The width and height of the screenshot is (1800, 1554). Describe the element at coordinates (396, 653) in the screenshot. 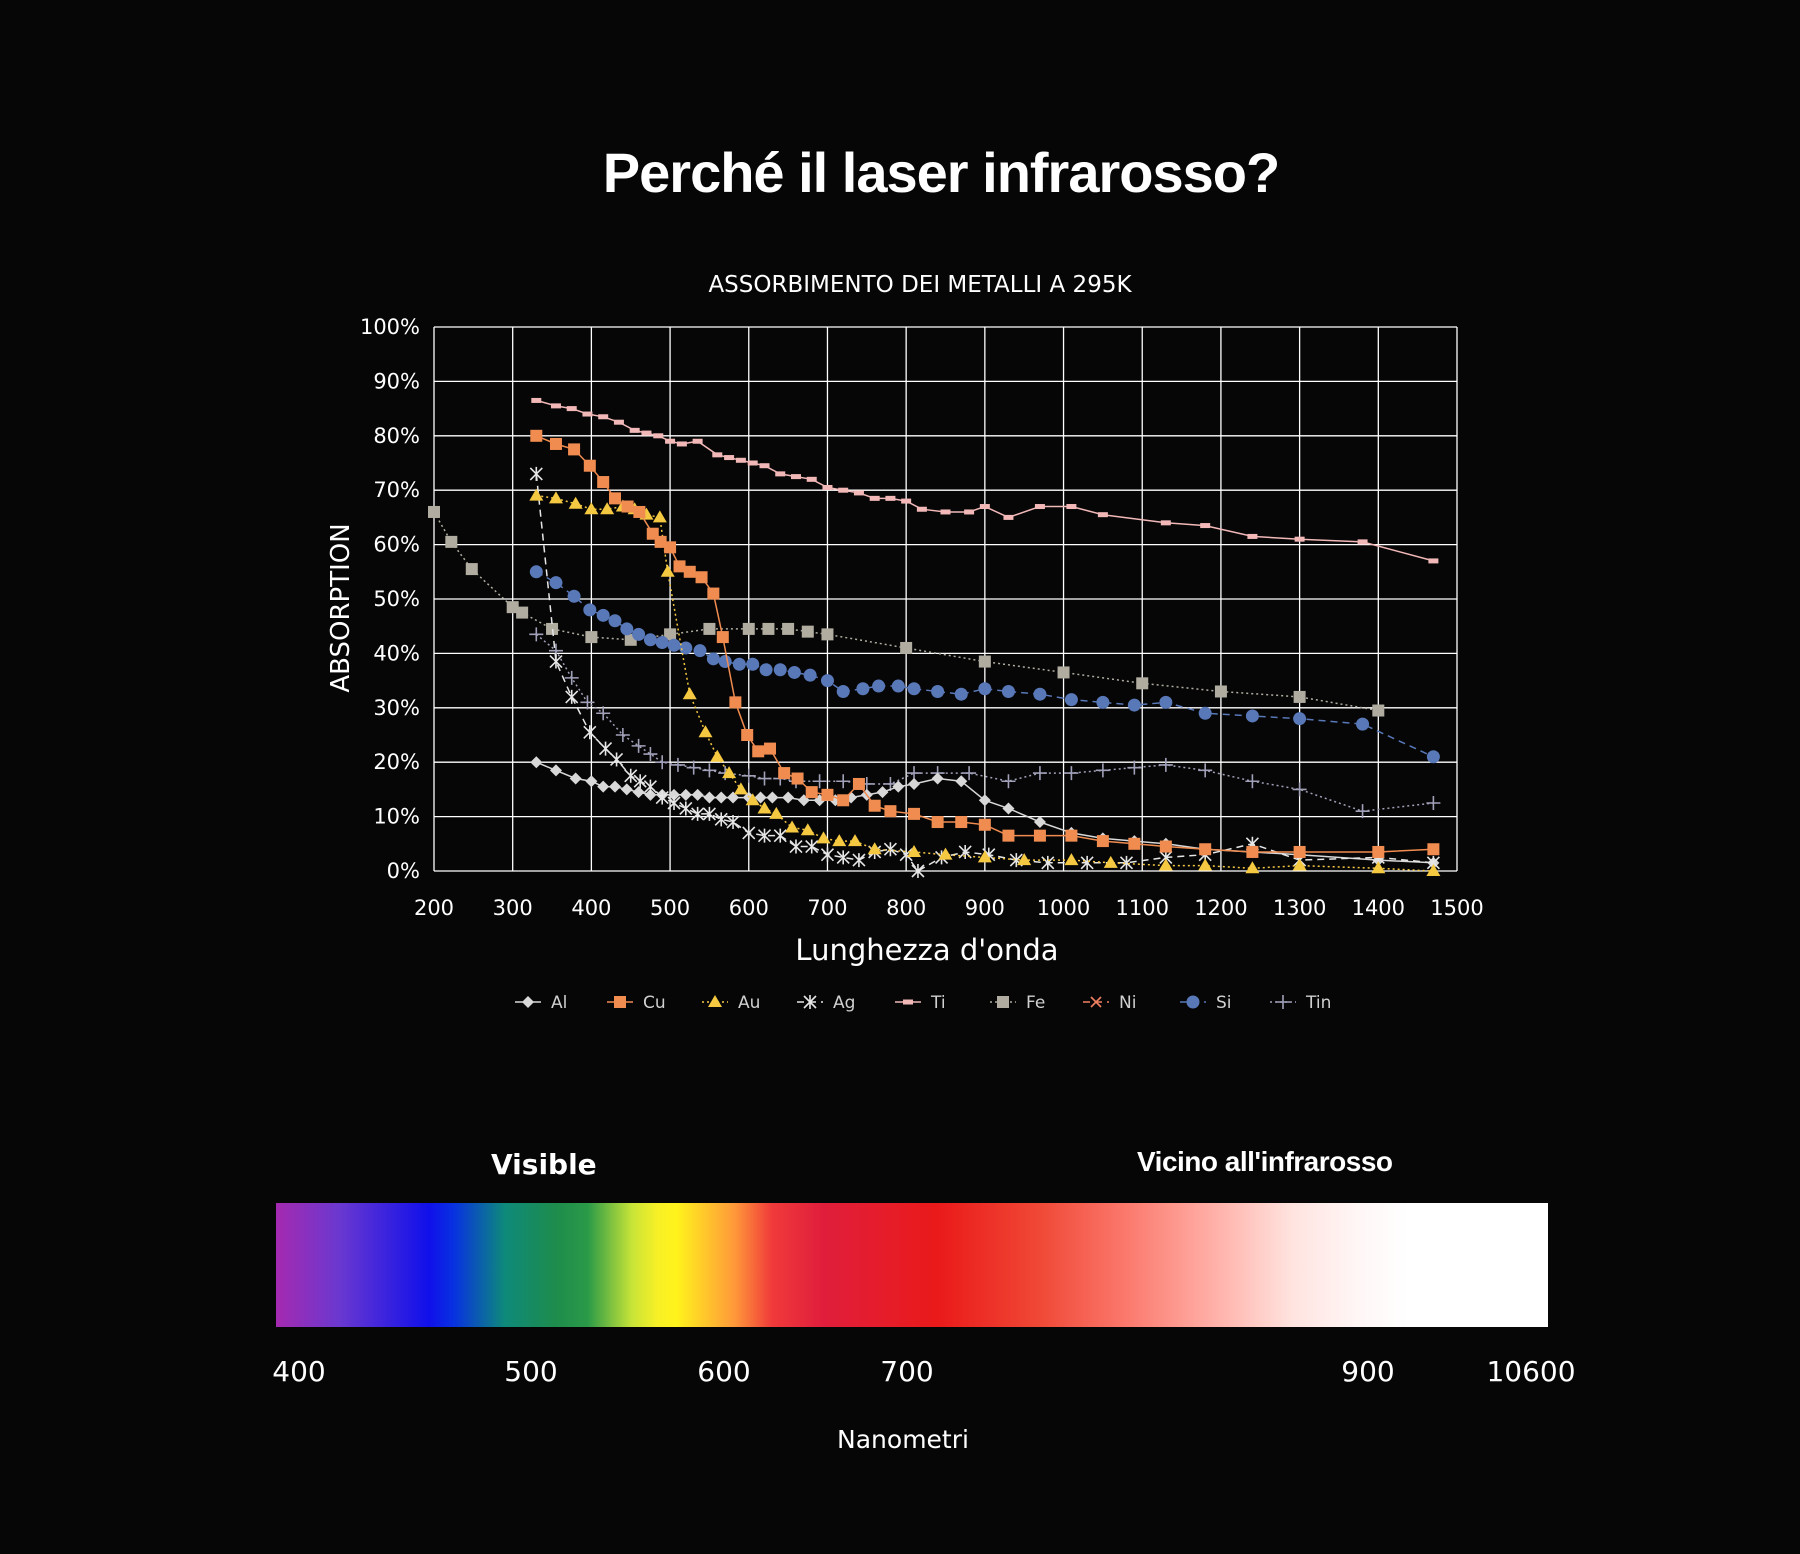

I see `y-tick-label: 40%` at that location.